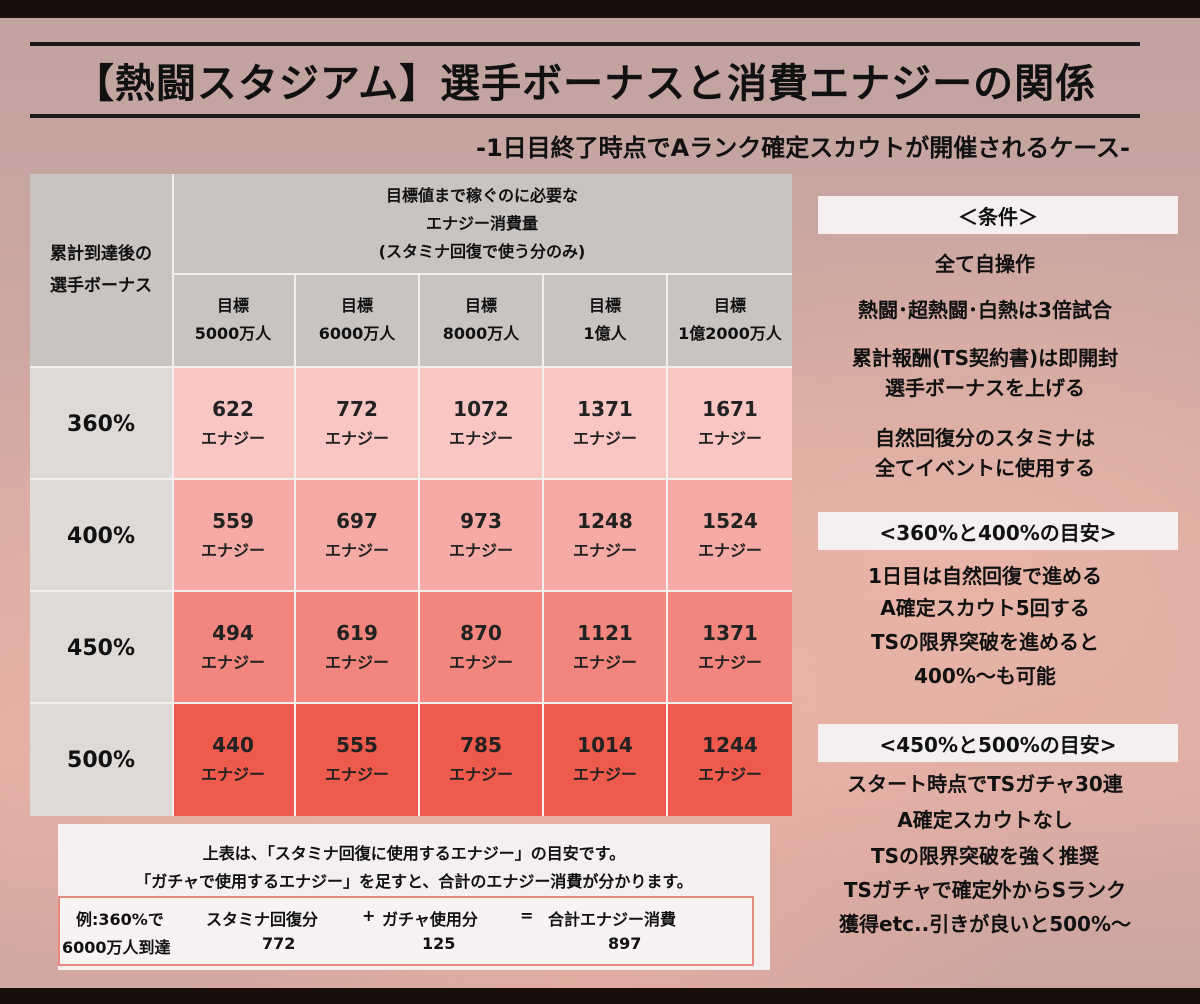 This screenshot has height=1004, width=1200. Describe the element at coordinates (985, 676) in the screenshot. I see `guide-360-400-item: 400%〜も可能` at that location.